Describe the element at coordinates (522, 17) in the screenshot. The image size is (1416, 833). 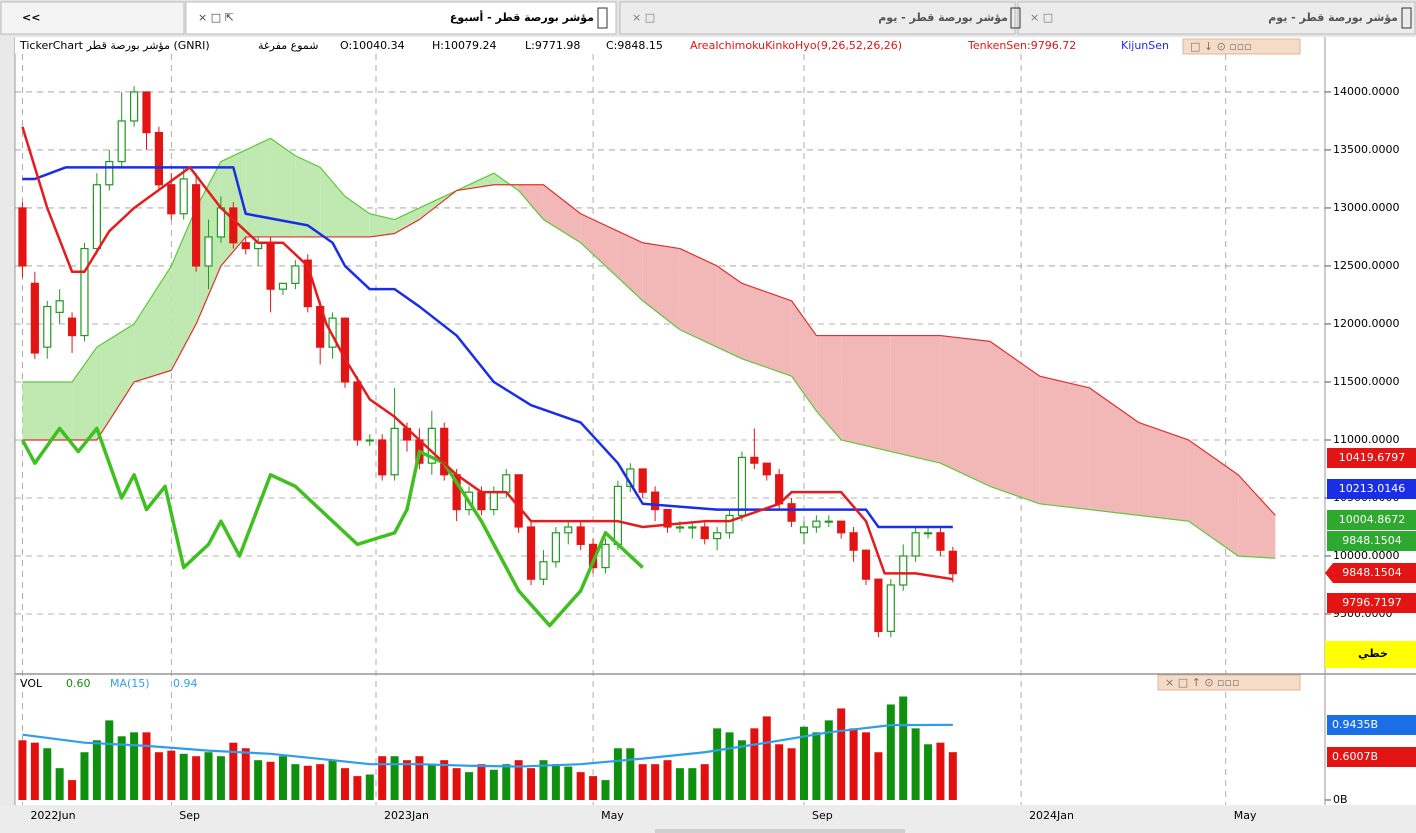
I see `tab-title: مؤشر بورصة قطر - أسبوع` at that location.